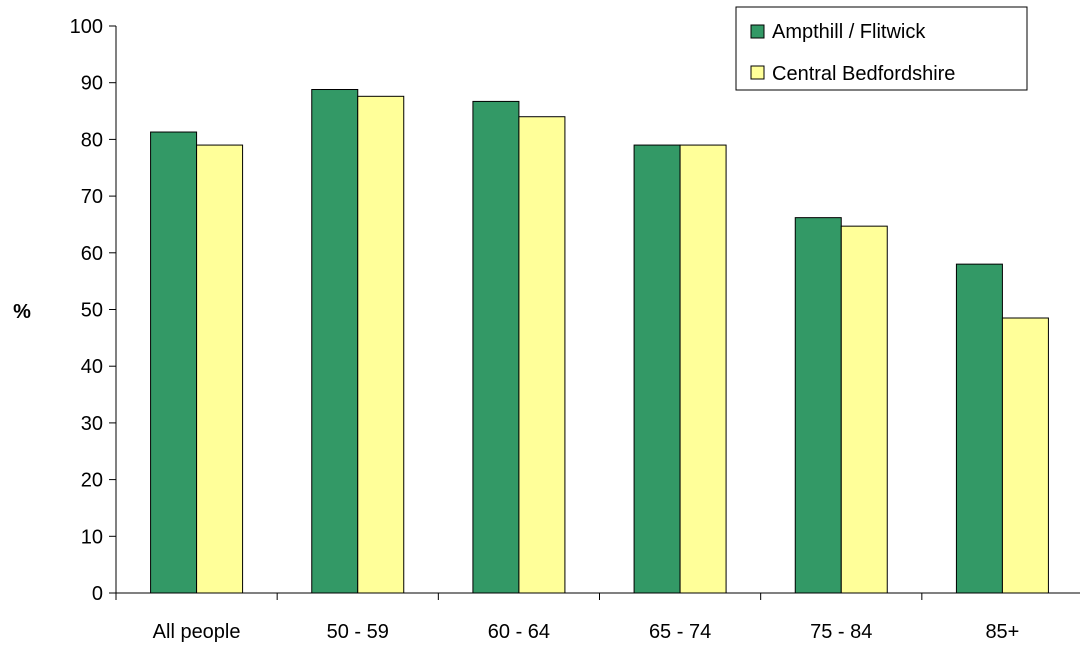  Describe the element at coordinates (680, 632) in the screenshot. I see `x-tick-label: 65 - 74` at that location.